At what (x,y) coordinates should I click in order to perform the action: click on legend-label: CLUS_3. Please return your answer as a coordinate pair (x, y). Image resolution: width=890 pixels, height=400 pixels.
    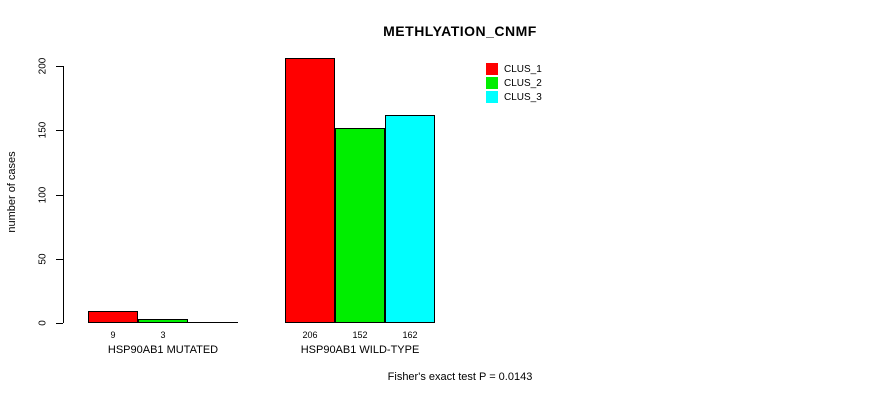
    Looking at the image, I should click on (523, 97).